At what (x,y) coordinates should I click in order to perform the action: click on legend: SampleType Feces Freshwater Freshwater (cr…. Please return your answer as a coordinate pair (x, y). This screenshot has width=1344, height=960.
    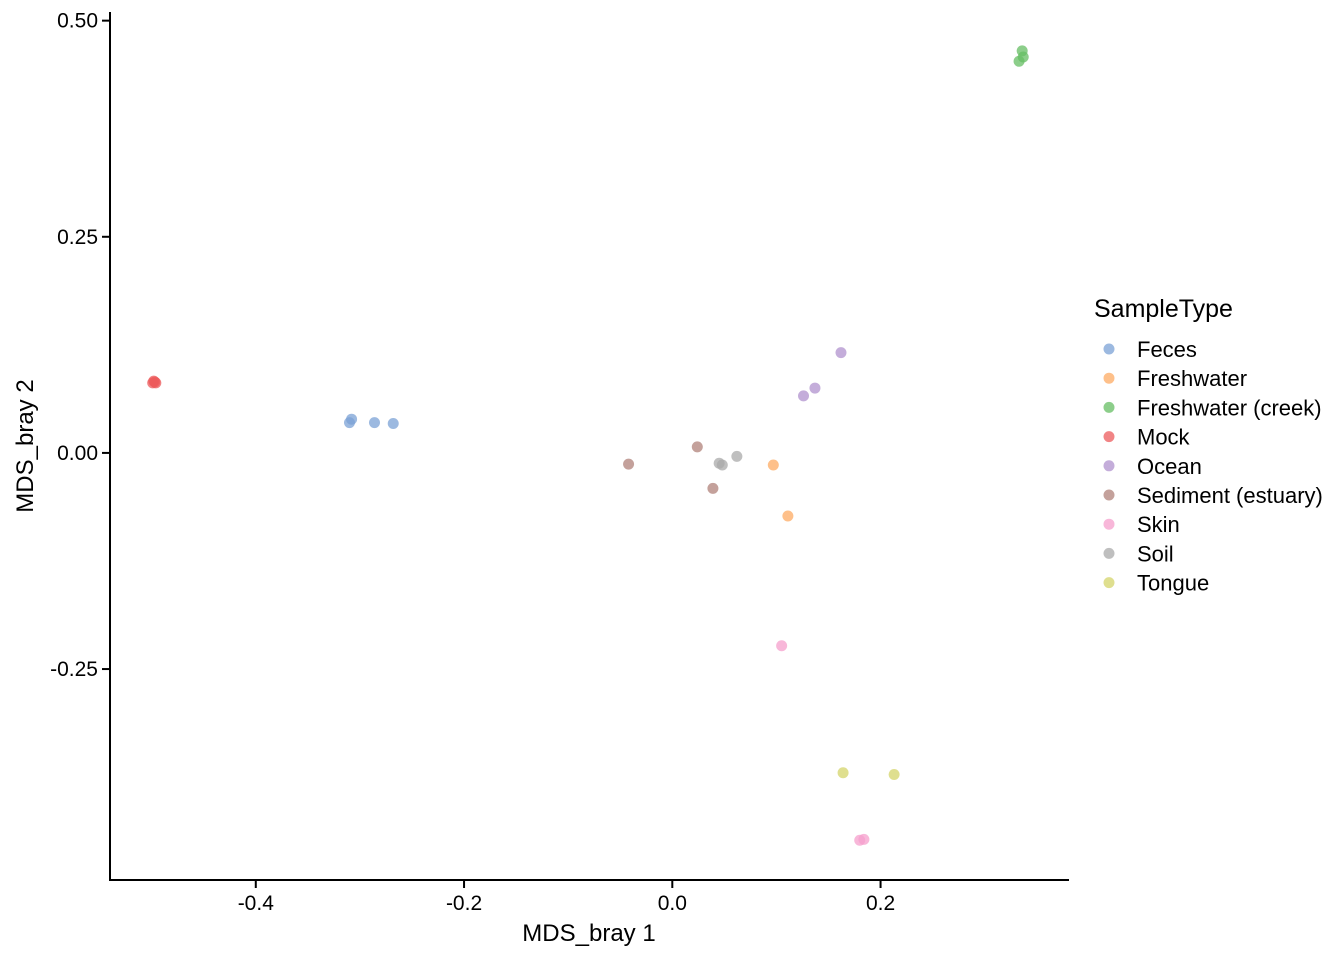
    Looking at the image, I should click on (1208, 445).